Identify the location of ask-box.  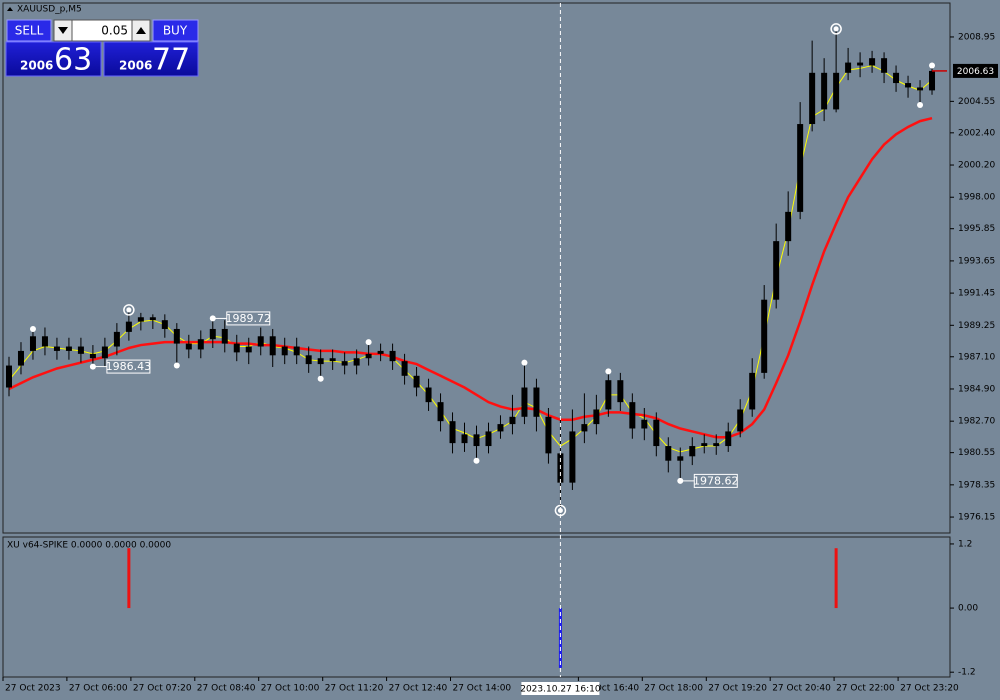
(151, 59).